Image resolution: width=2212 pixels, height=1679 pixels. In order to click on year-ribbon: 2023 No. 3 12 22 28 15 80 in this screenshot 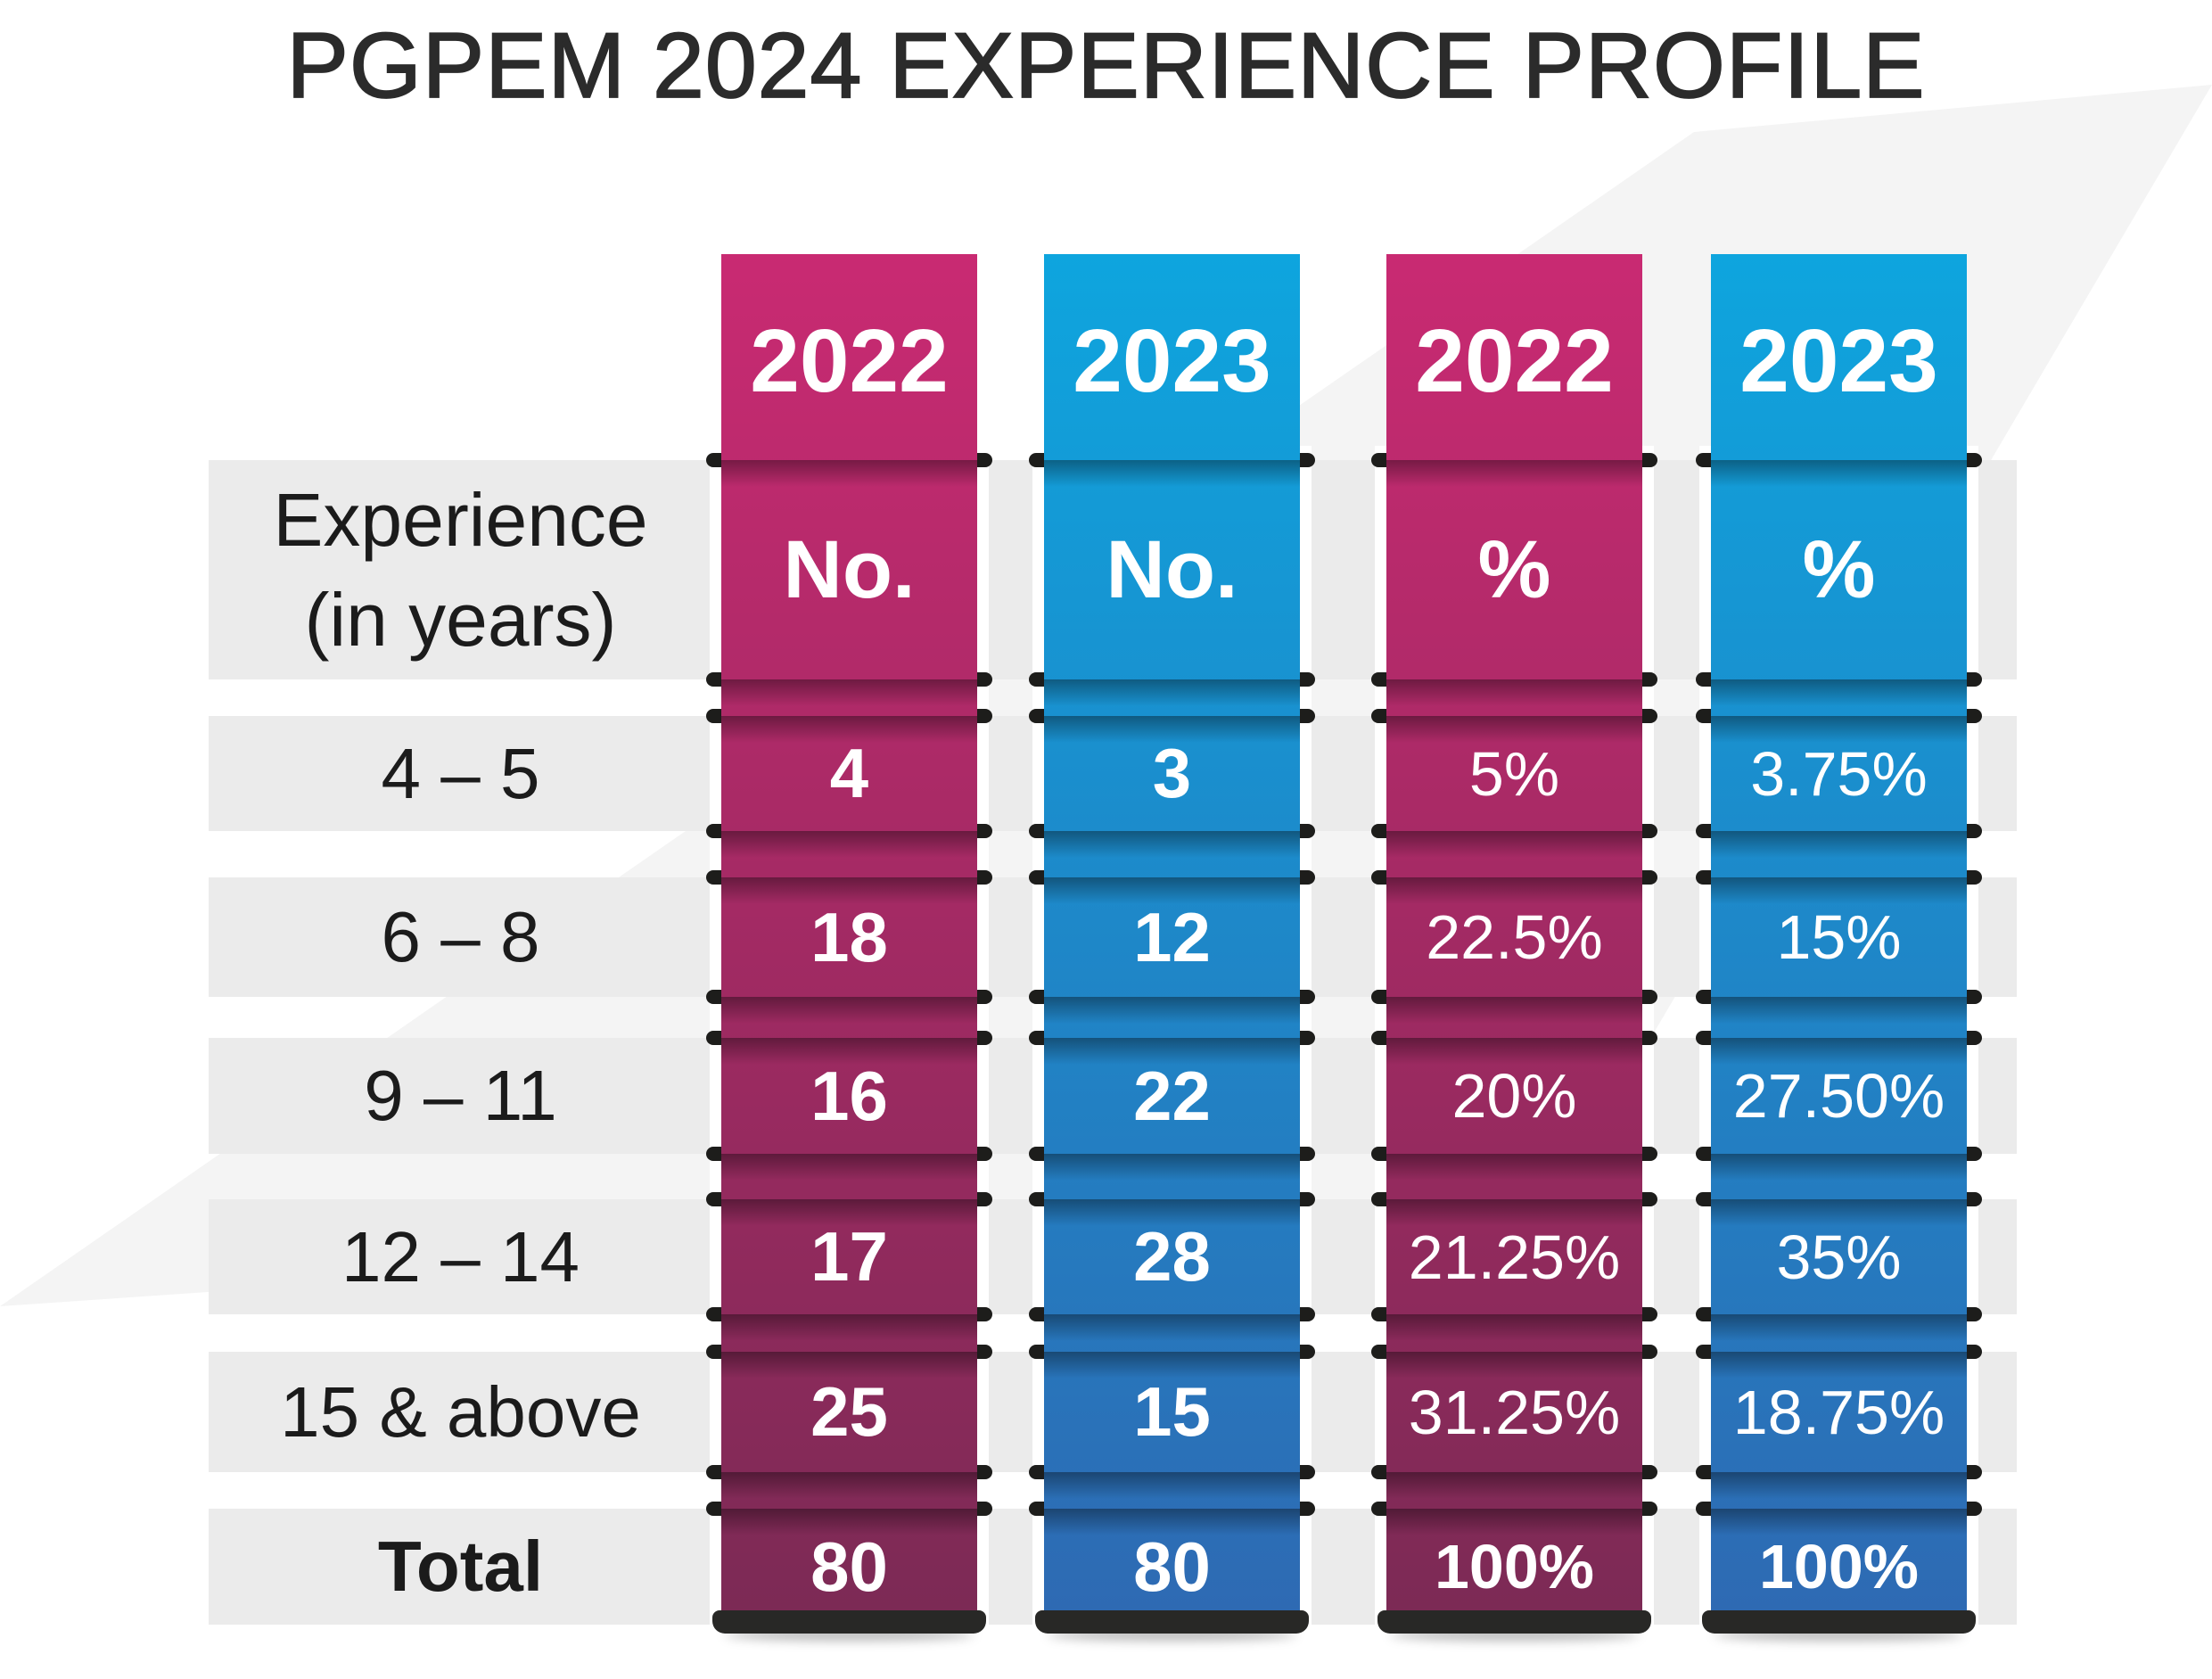, I will do `click(1172, 933)`.